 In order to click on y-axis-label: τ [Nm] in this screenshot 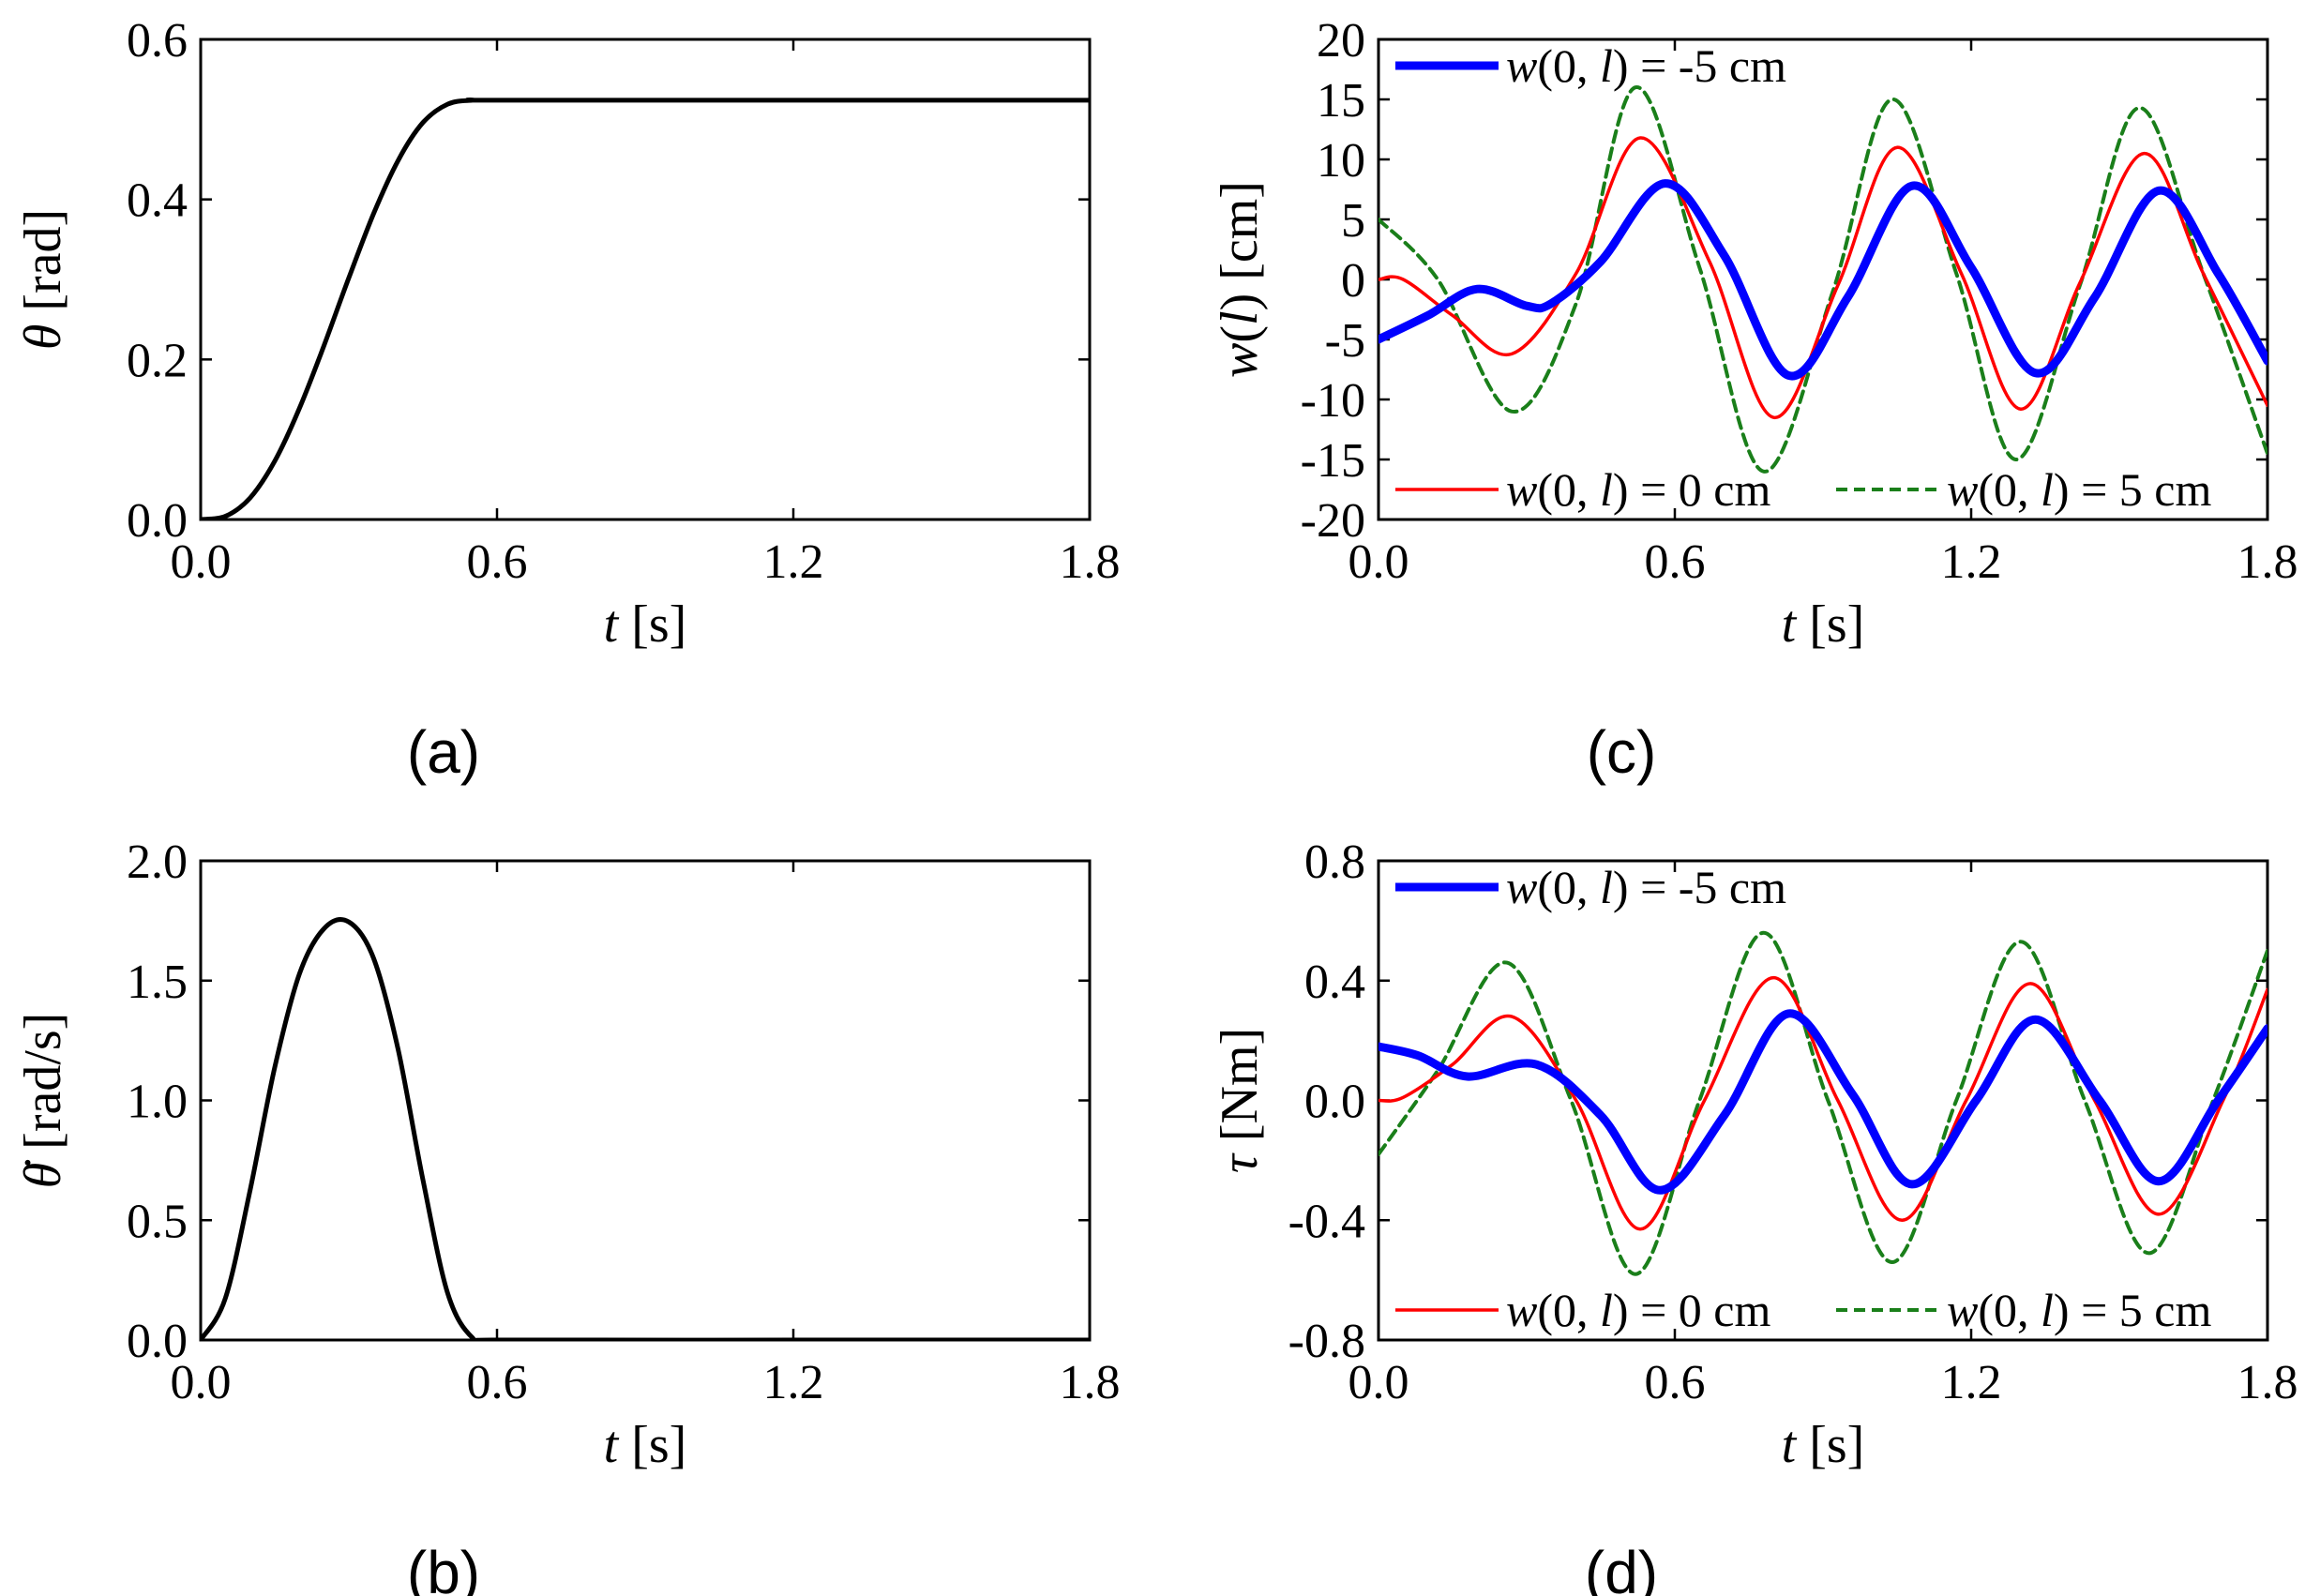, I will do `click(1240, 1100)`.